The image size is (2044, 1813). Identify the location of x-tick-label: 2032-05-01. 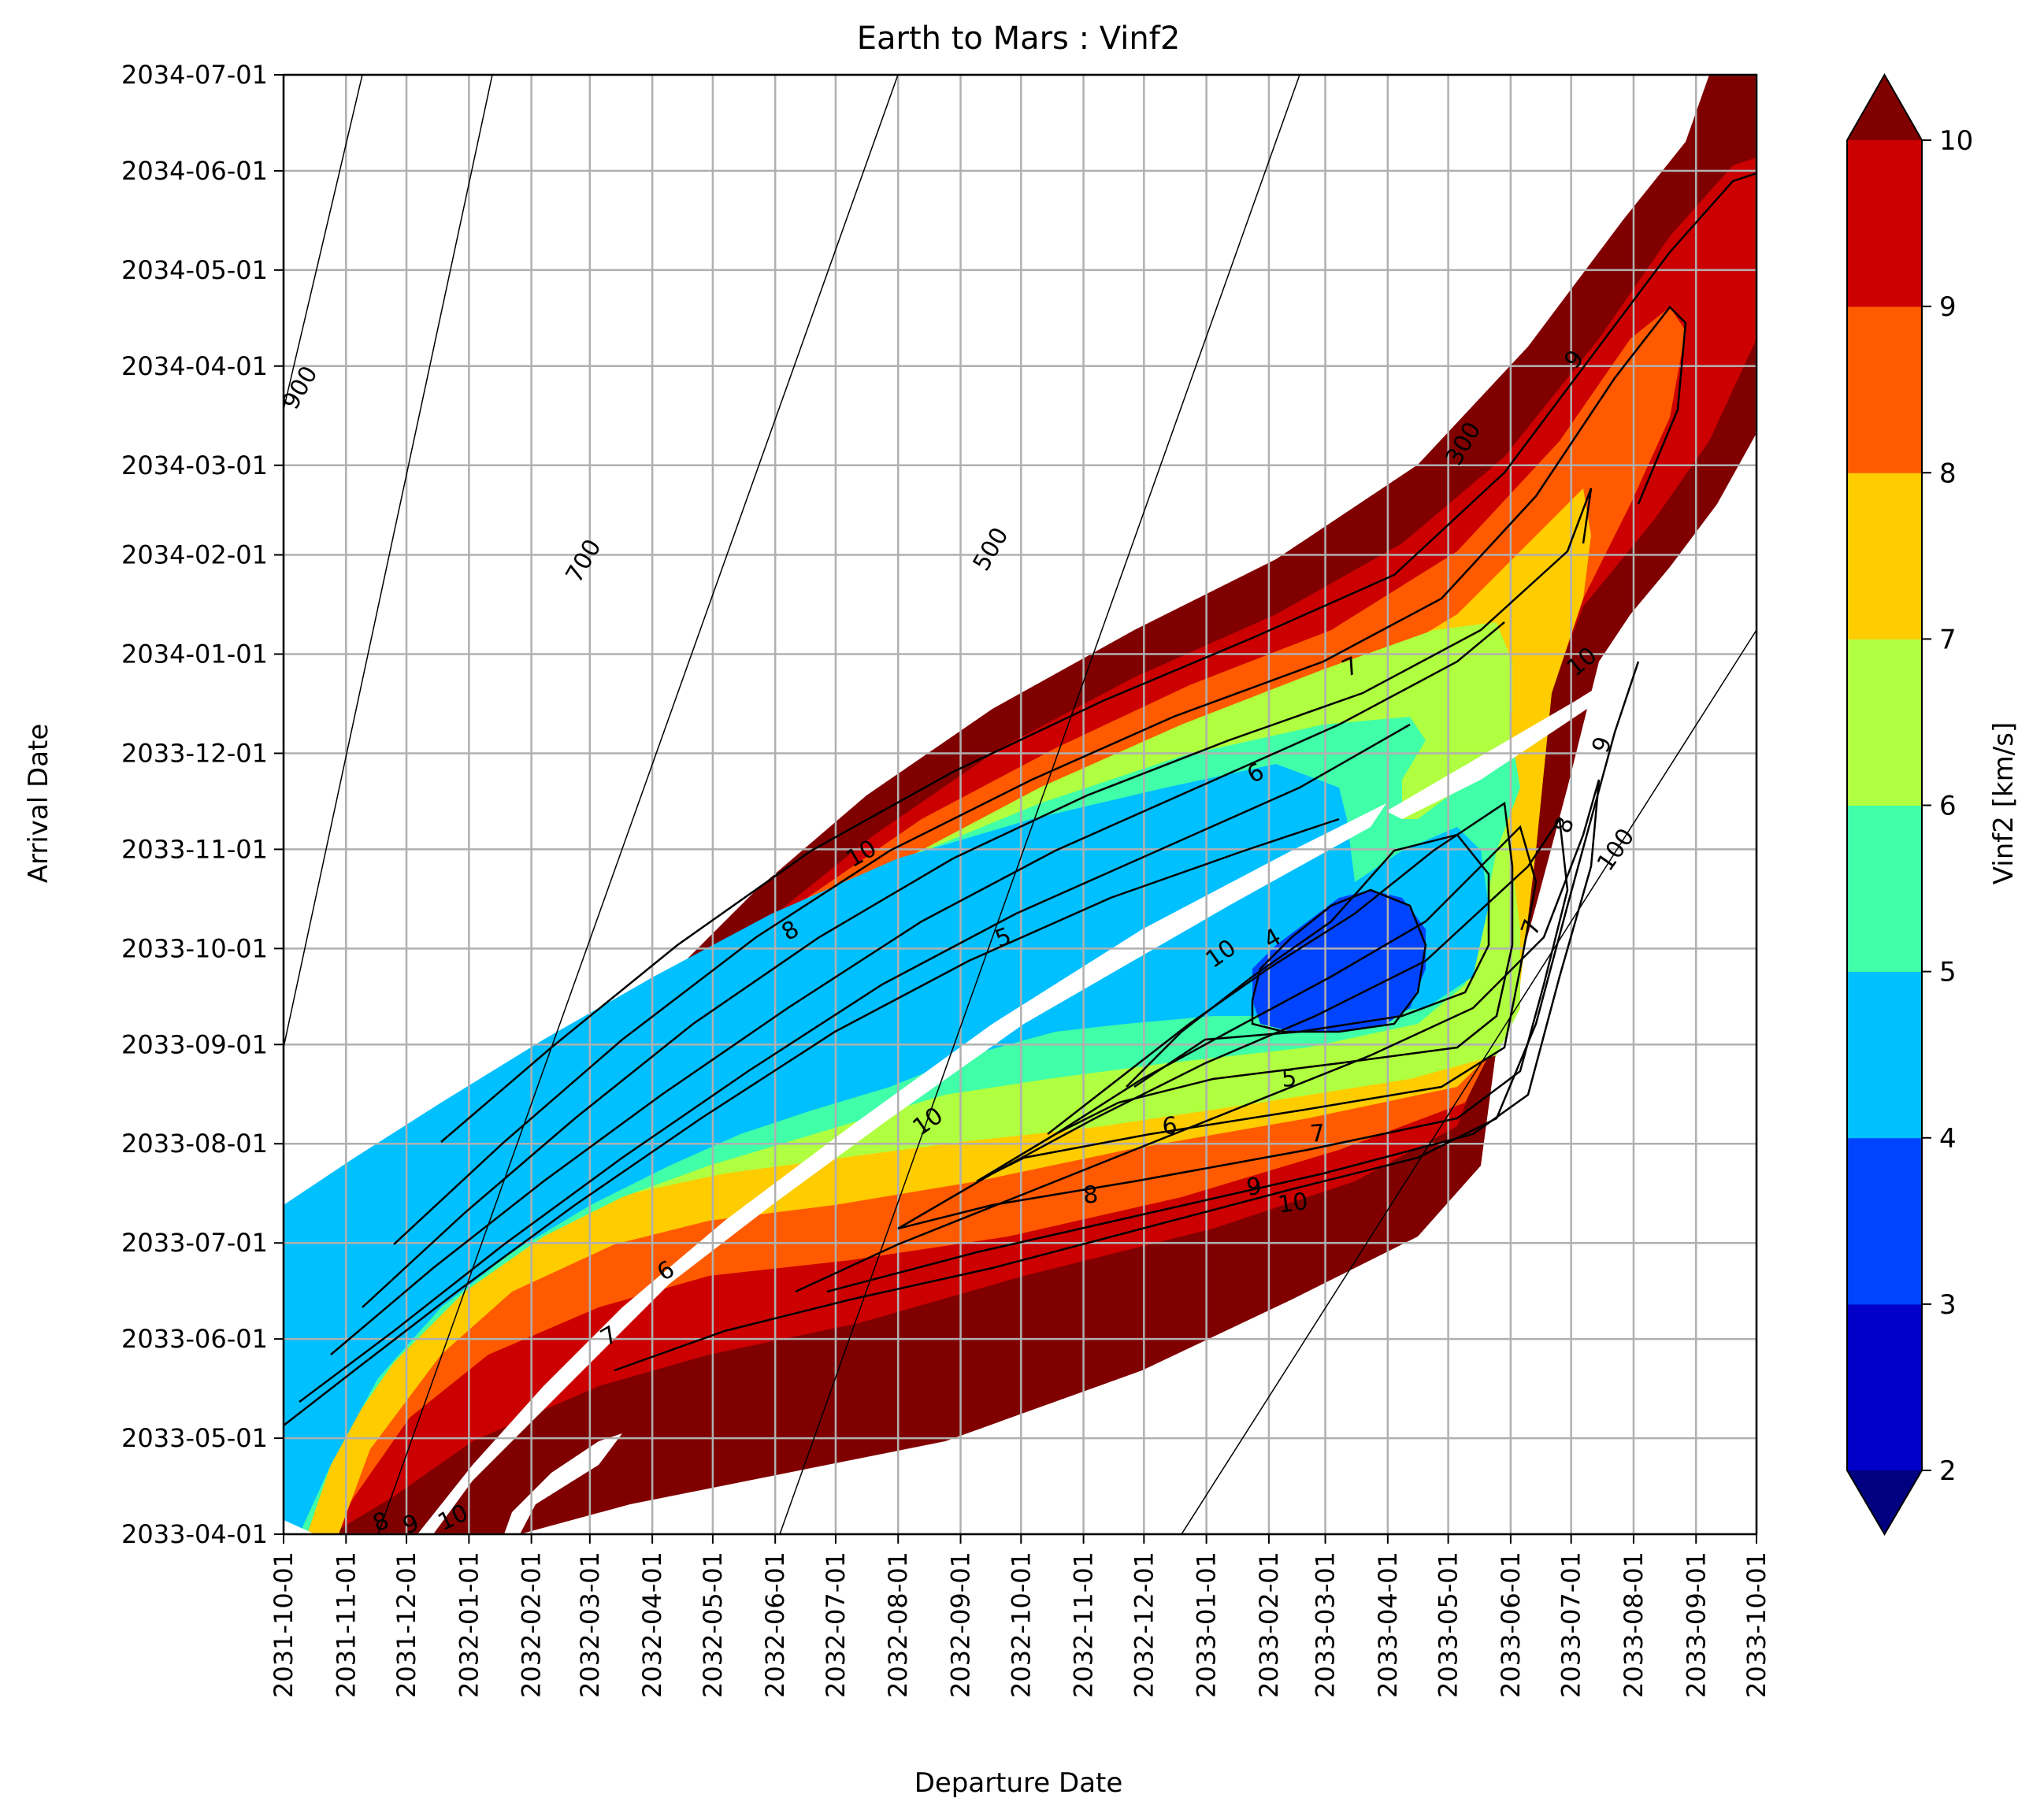
(713, 1625).